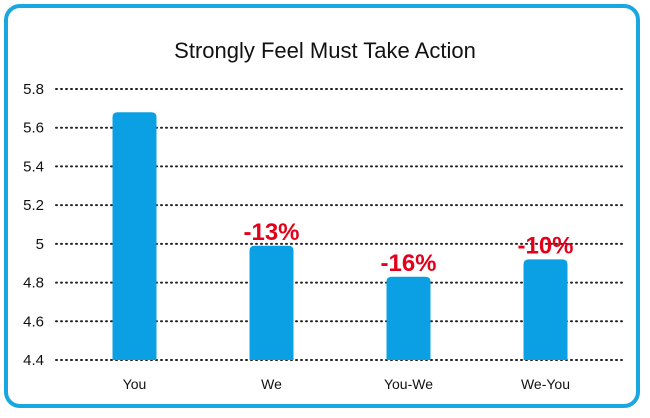 Image resolution: width=650 pixels, height=418 pixels. I want to click on x-tick-label: We, so click(271, 384).